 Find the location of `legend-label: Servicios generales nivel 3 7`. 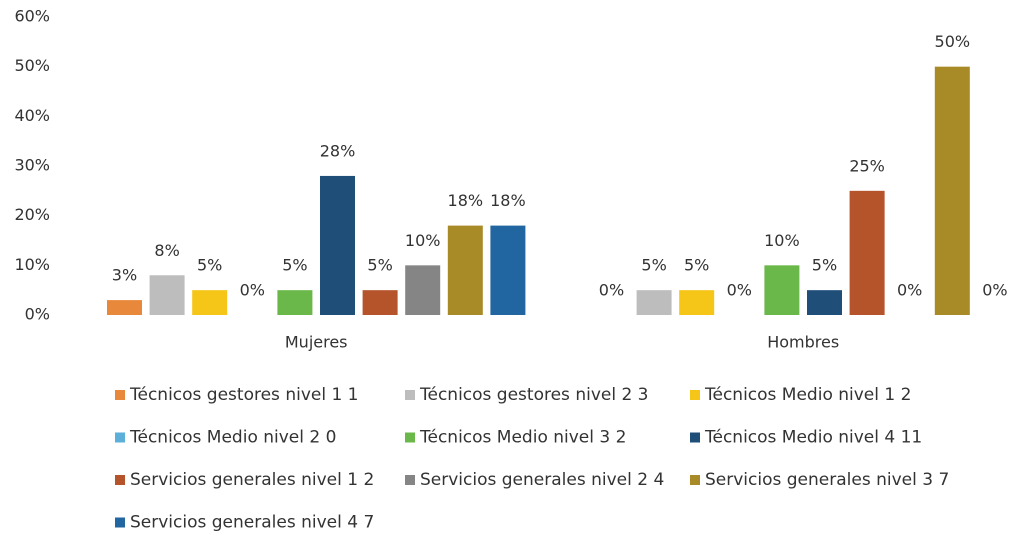

legend-label: Servicios generales nivel 3 7 is located at coordinates (827, 480).